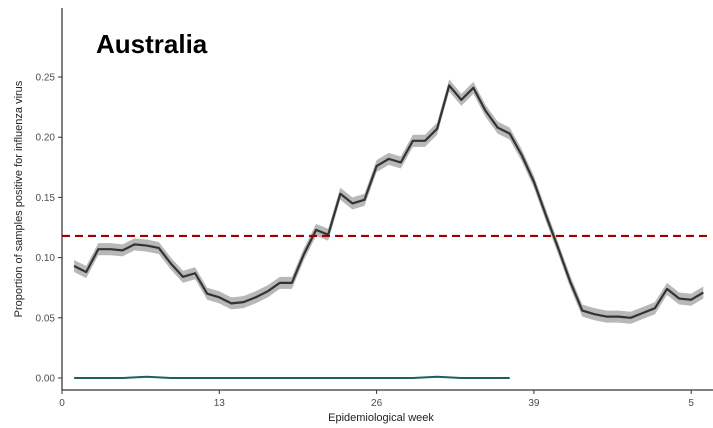 This screenshot has width=713, height=428. I want to click on x-axis-ticks: 0 13 26 39 5, so click(376, 399).